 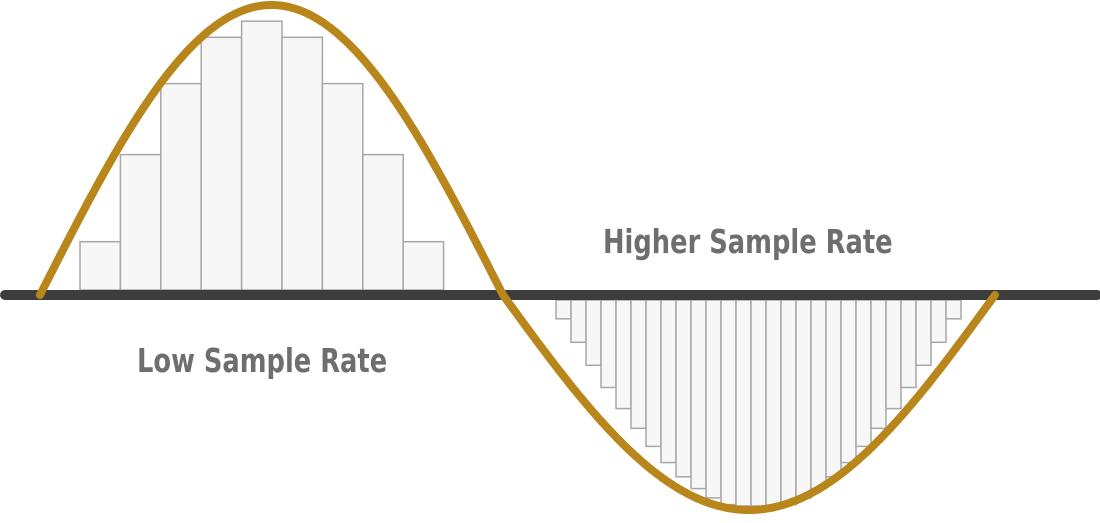 I want to click on higher-sample-rate-label: Higher Sample Rate, so click(x=748, y=241).